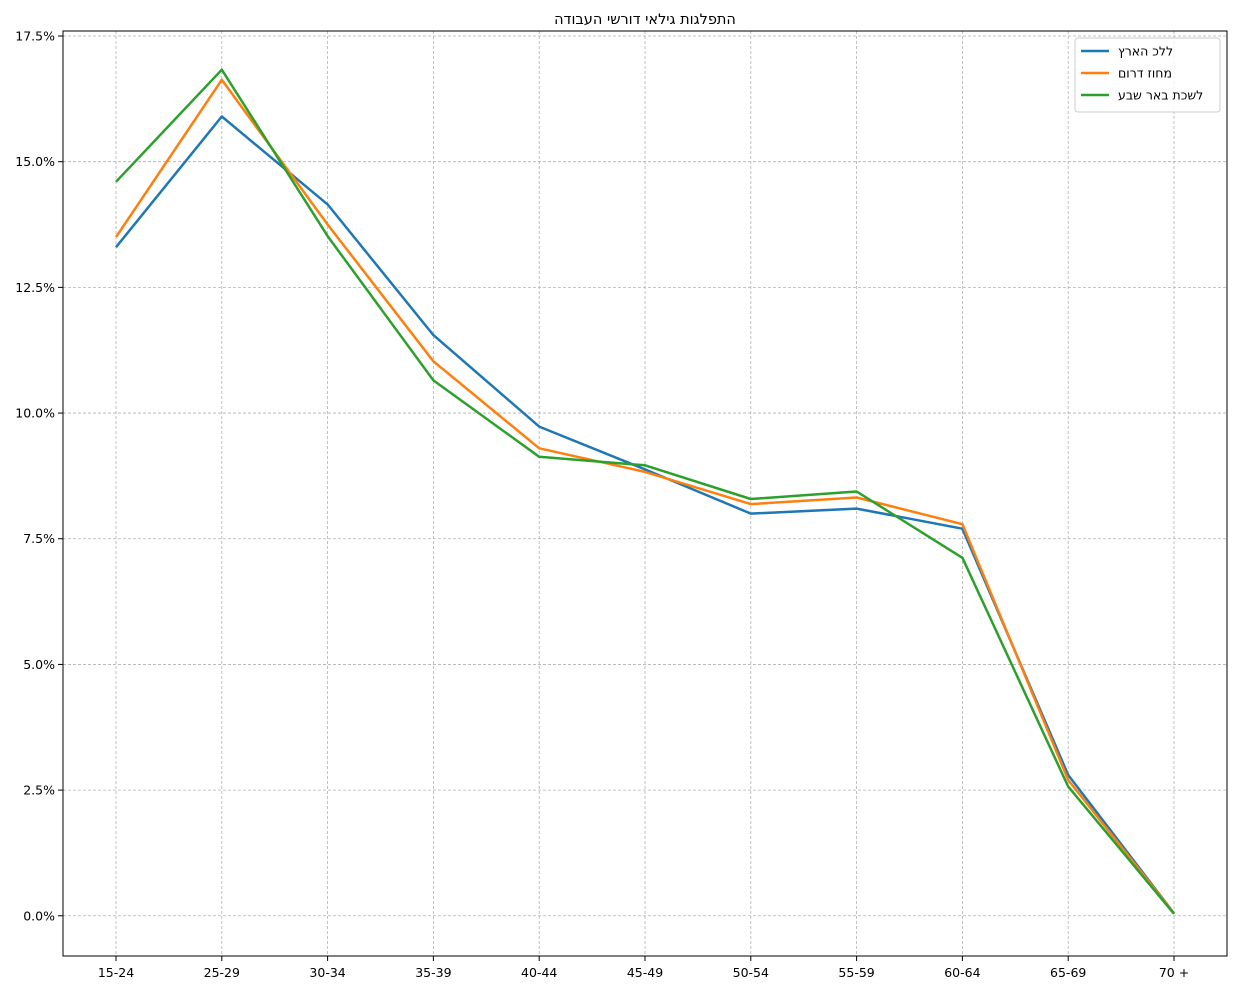  What do you see at coordinates (35, 36) in the screenshot?
I see `y-tick-label: 17.5%` at bounding box center [35, 36].